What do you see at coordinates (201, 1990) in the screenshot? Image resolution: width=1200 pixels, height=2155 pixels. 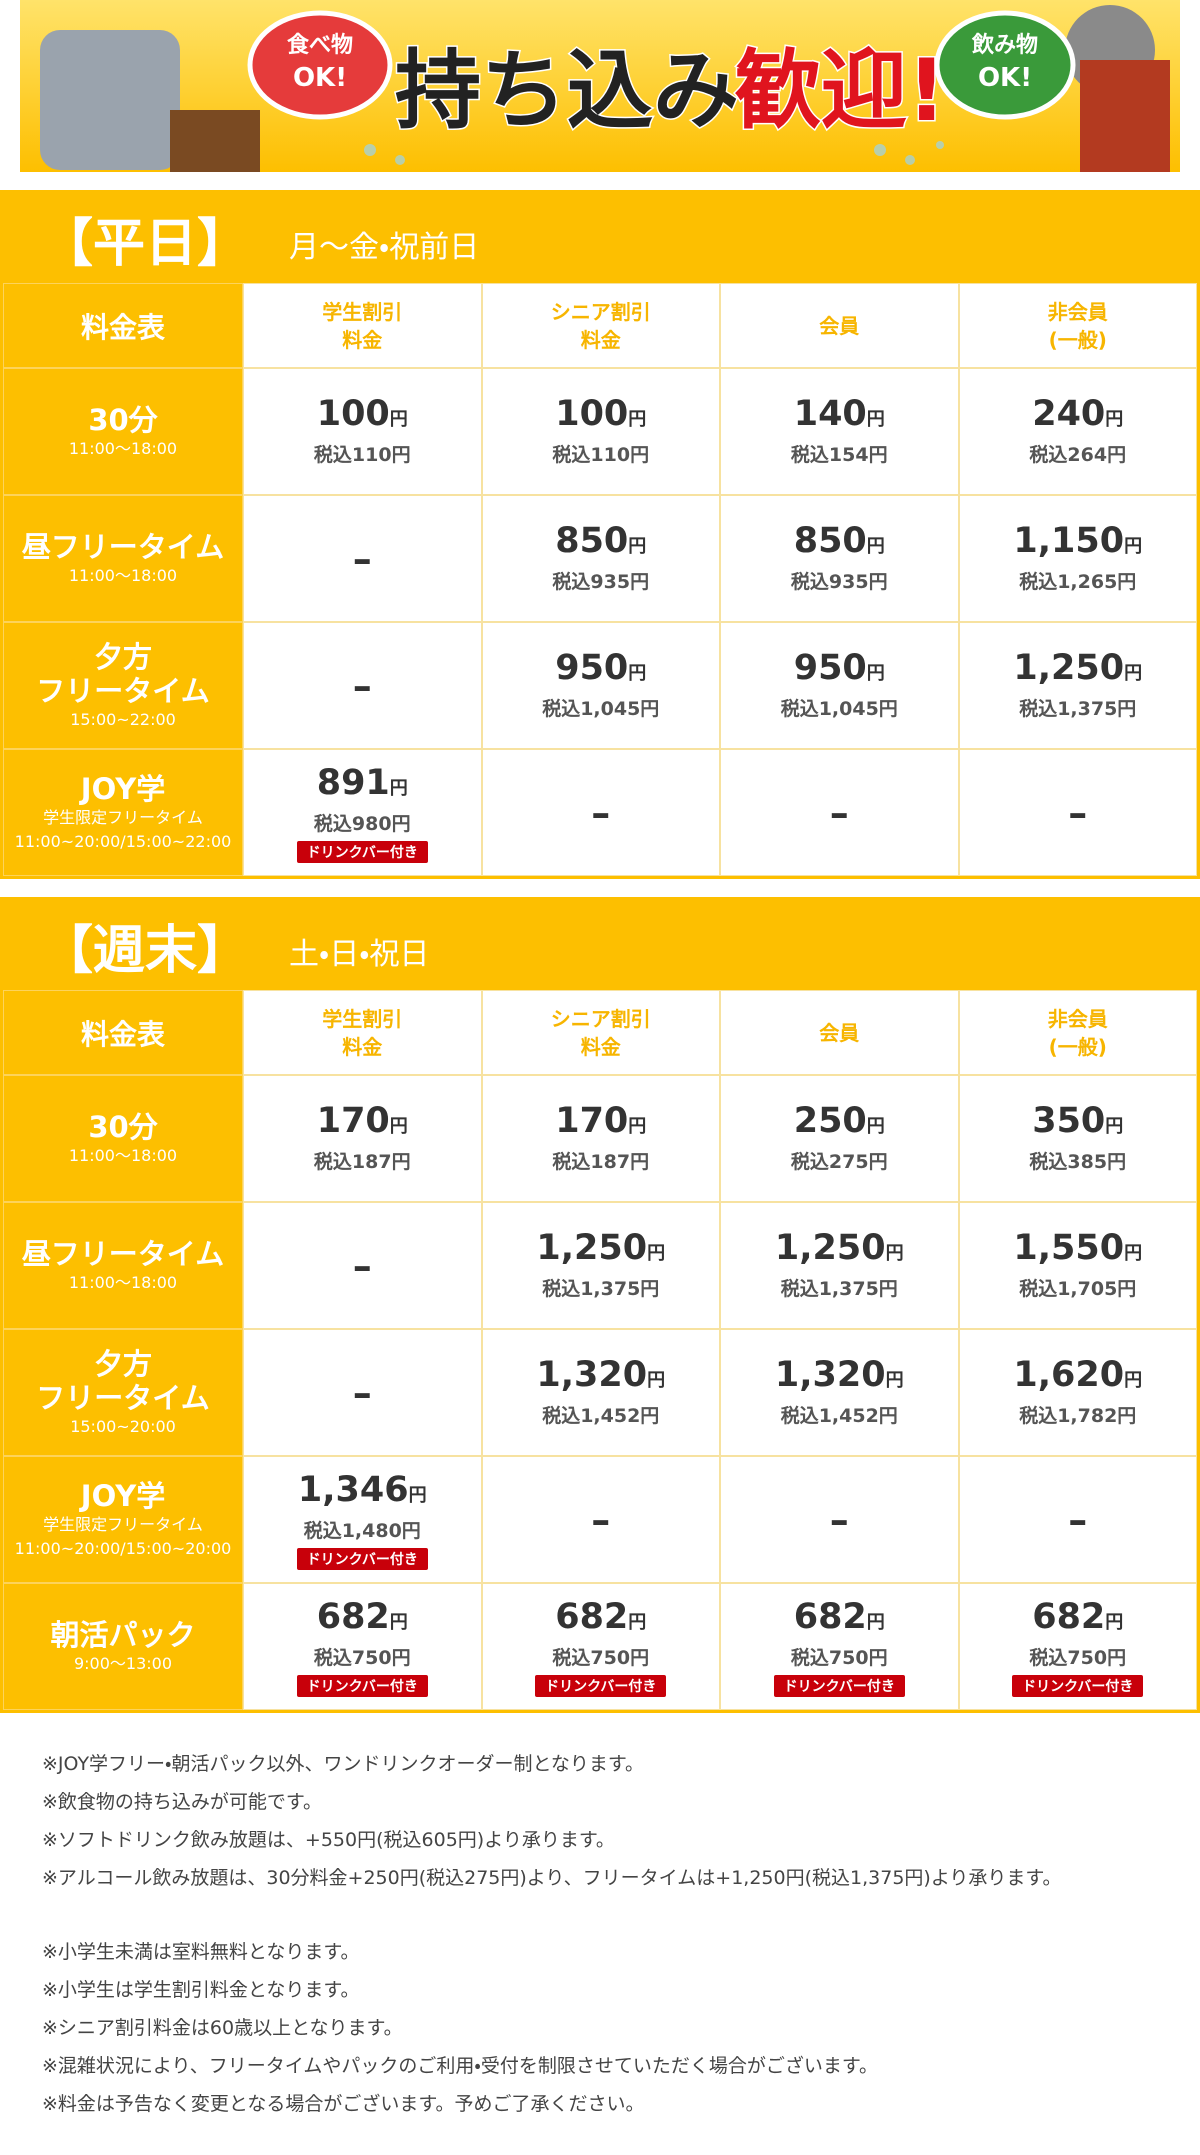 I see `note: ※小学生は学生割引料金となります。` at bounding box center [201, 1990].